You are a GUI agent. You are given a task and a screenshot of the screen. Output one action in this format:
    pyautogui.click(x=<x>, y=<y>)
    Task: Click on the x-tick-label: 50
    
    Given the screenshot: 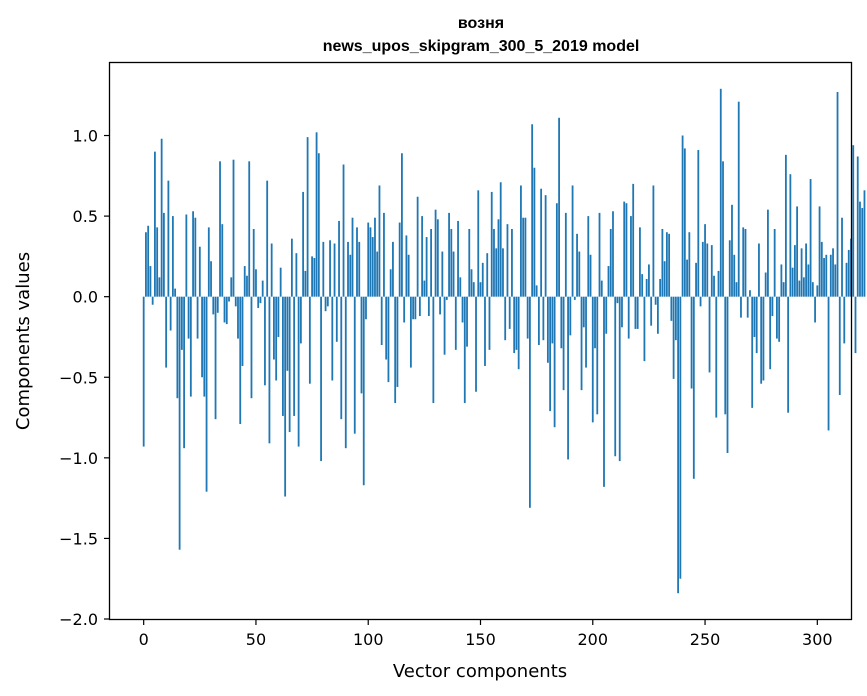 What is the action you would take?
    pyautogui.click(x=256, y=639)
    